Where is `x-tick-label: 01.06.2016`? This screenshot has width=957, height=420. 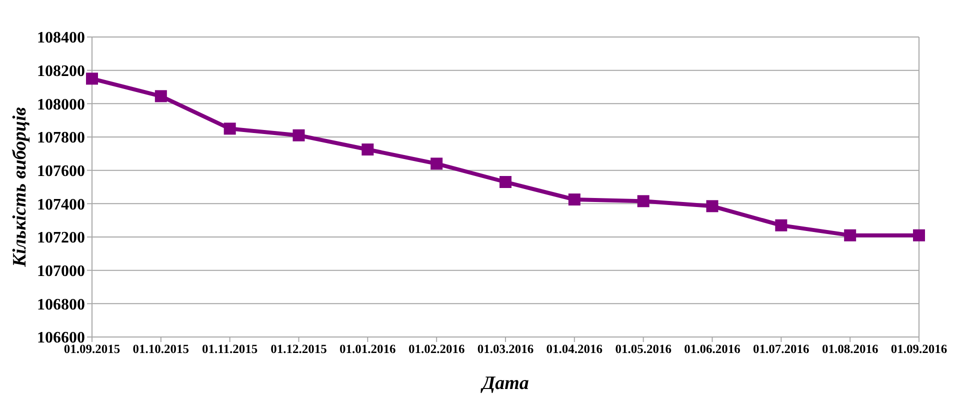
x-tick-label: 01.06.2016 is located at coordinates (712, 349).